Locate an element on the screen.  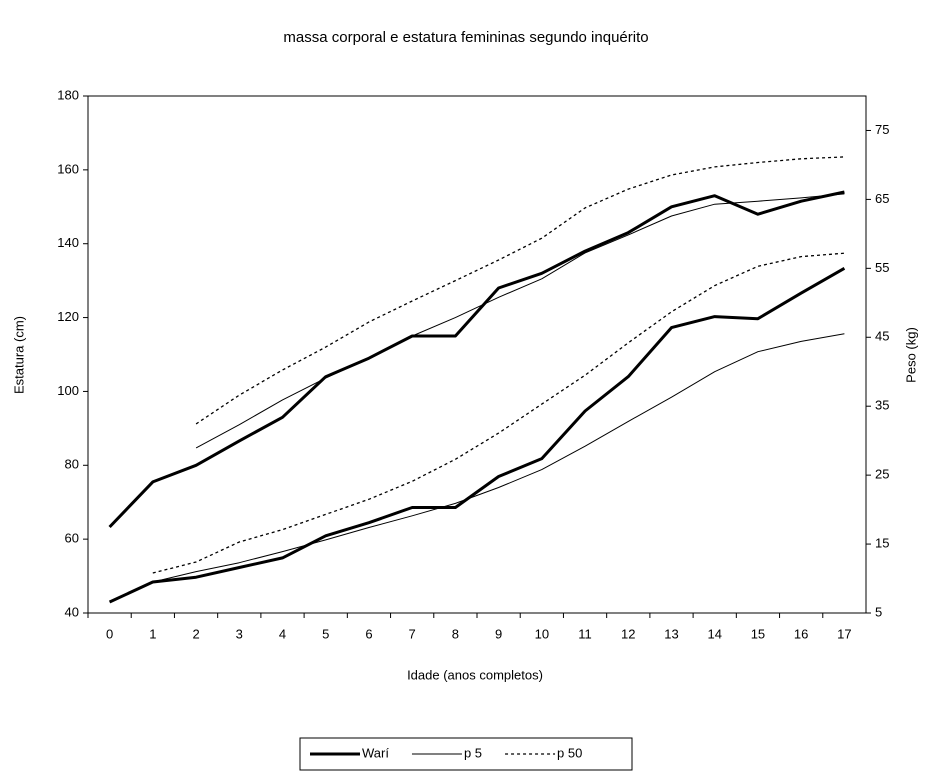
x-tick-label: 13 is located at coordinates (671, 633).